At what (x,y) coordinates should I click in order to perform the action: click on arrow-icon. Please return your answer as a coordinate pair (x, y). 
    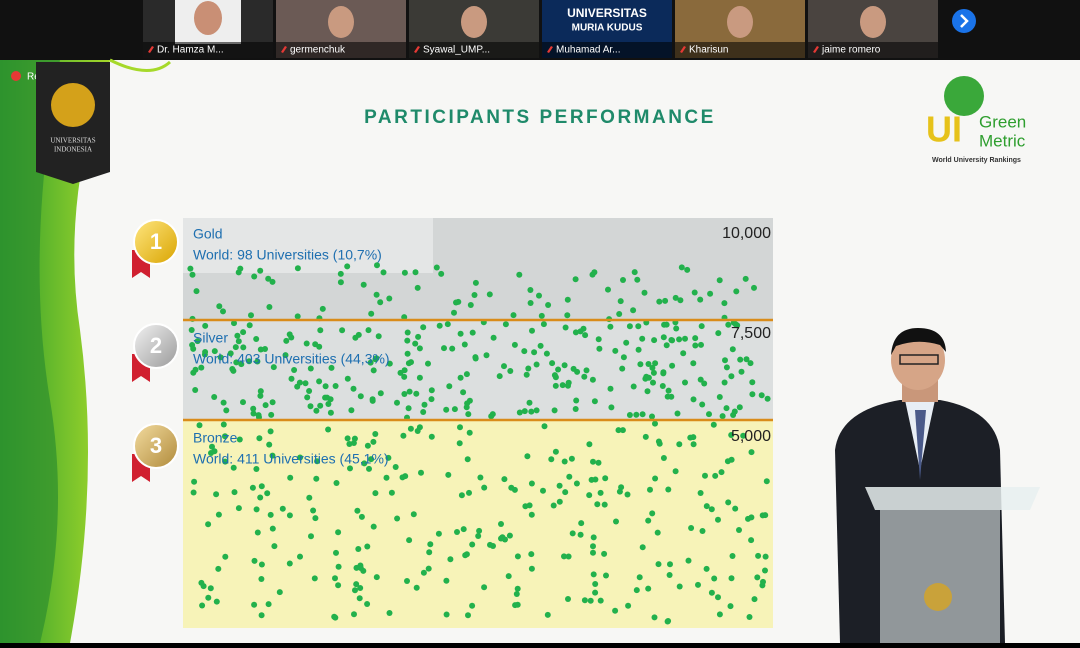
    Looking at the image, I should click on (964, 21).